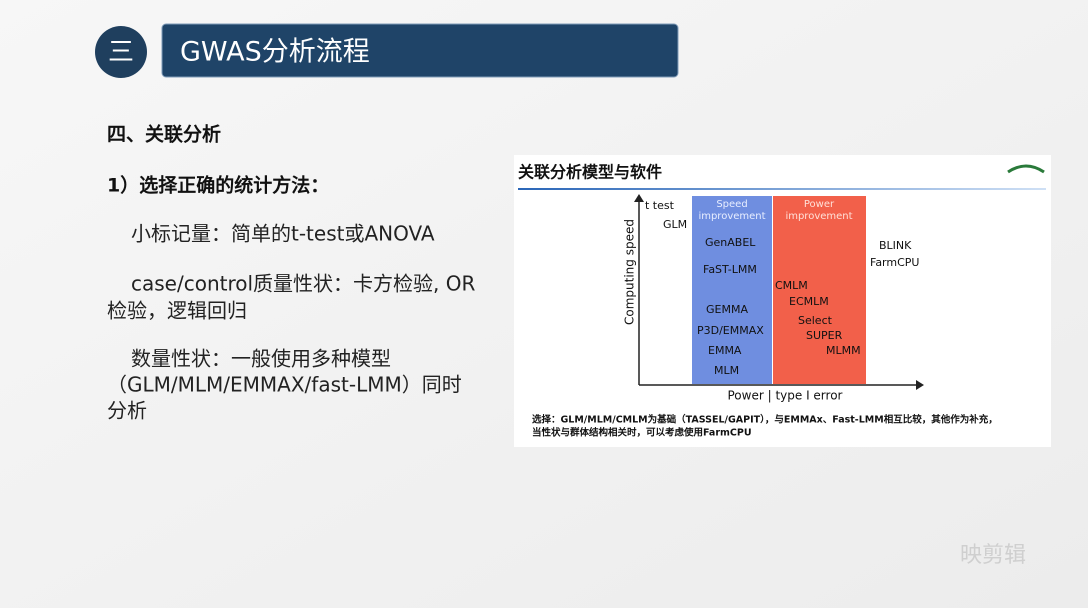 This screenshot has width=1088, height=608. What do you see at coordinates (590, 172) in the screenshot?
I see `figure-title: 关联分析模型与软件` at bounding box center [590, 172].